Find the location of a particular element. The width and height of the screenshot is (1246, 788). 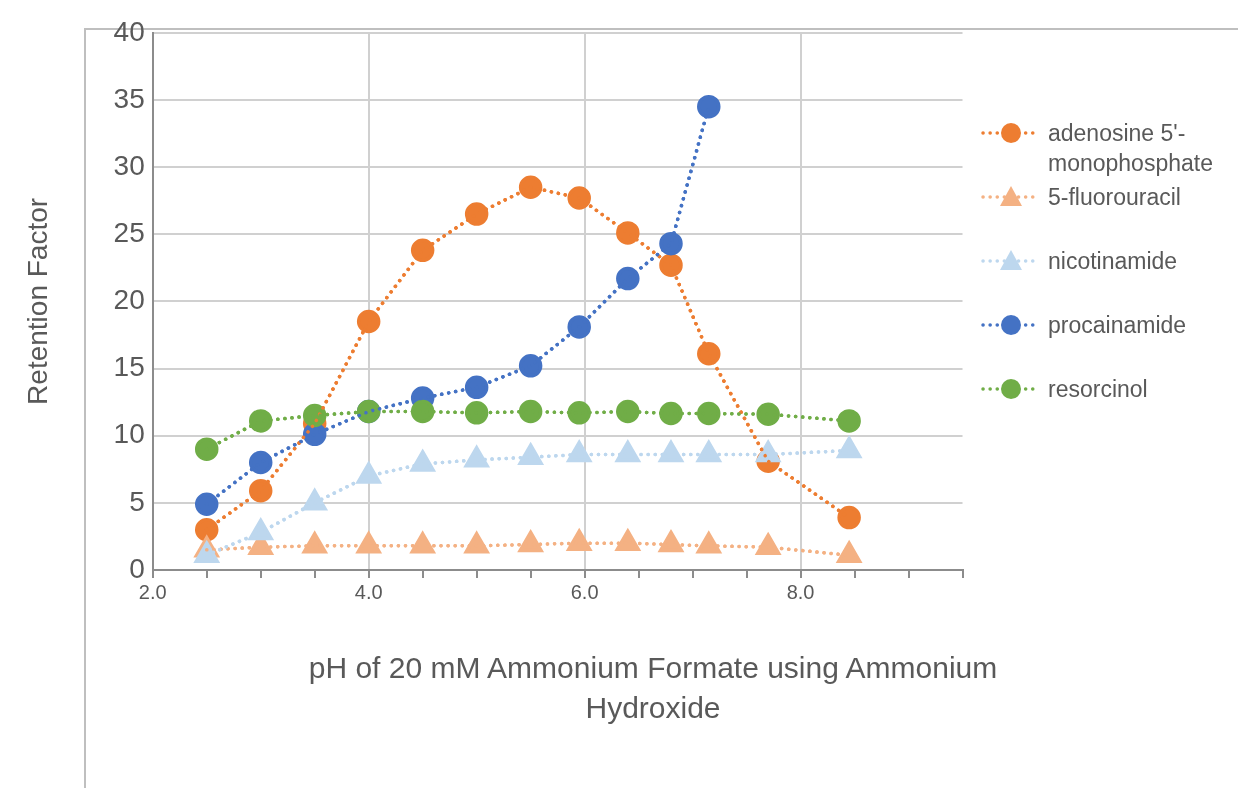

y-tick-label: 35 is located at coordinates (129, 98).